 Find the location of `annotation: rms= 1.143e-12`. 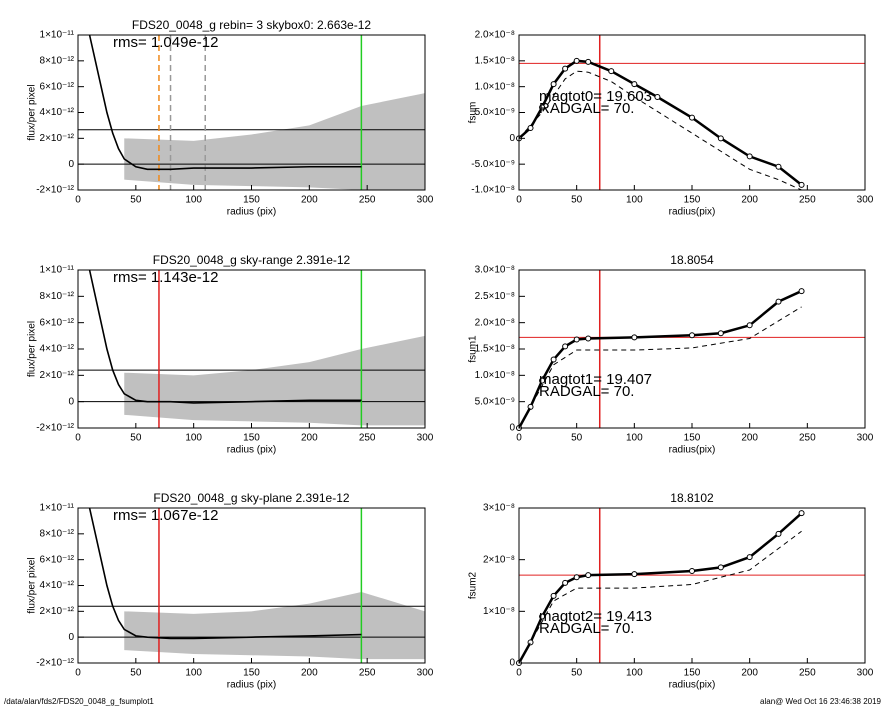

annotation: rms= 1.143e-12 is located at coordinates (165, 277).